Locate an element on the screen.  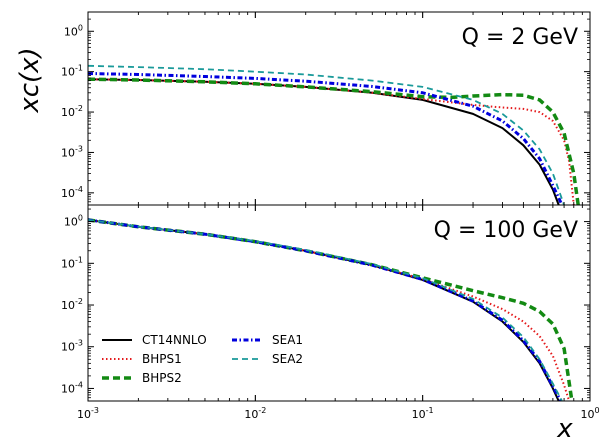
legend-label-sea2: SEA2 is located at coordinates (287, 359).